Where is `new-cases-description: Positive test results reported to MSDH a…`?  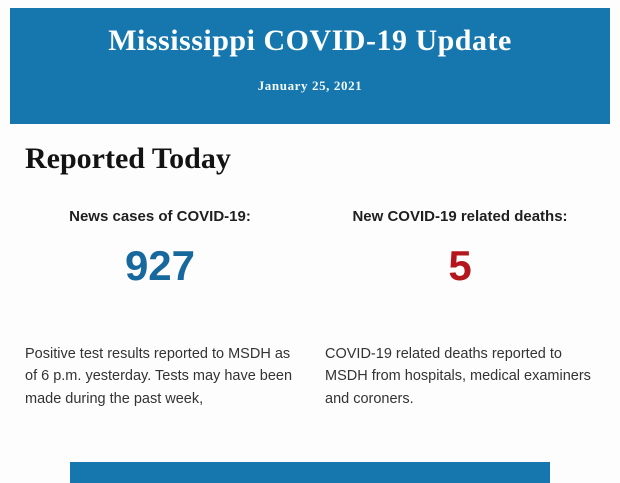
new-cases-description: Positive test results reported to MSDH a… is located at coordinates (159, 376).